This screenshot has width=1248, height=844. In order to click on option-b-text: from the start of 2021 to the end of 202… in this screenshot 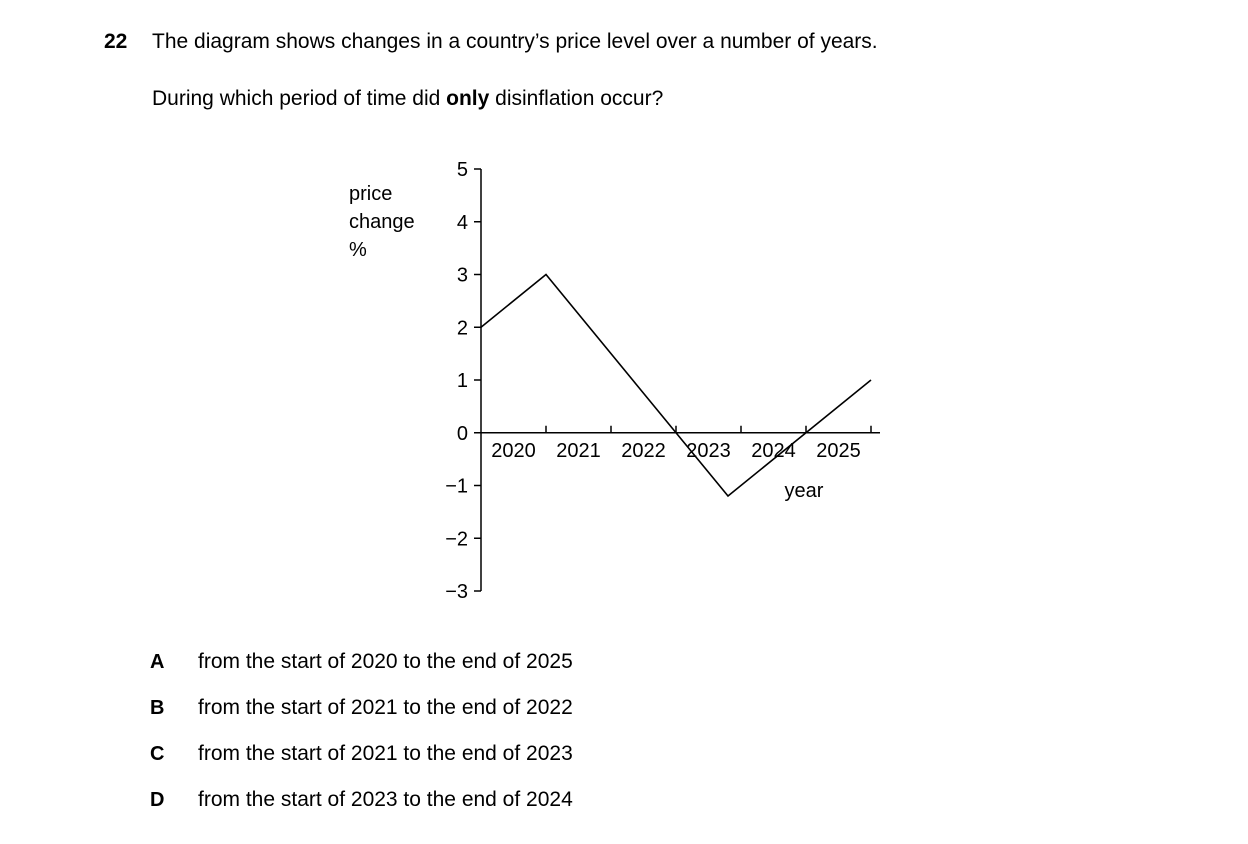, I will do `click(385, 707)`.